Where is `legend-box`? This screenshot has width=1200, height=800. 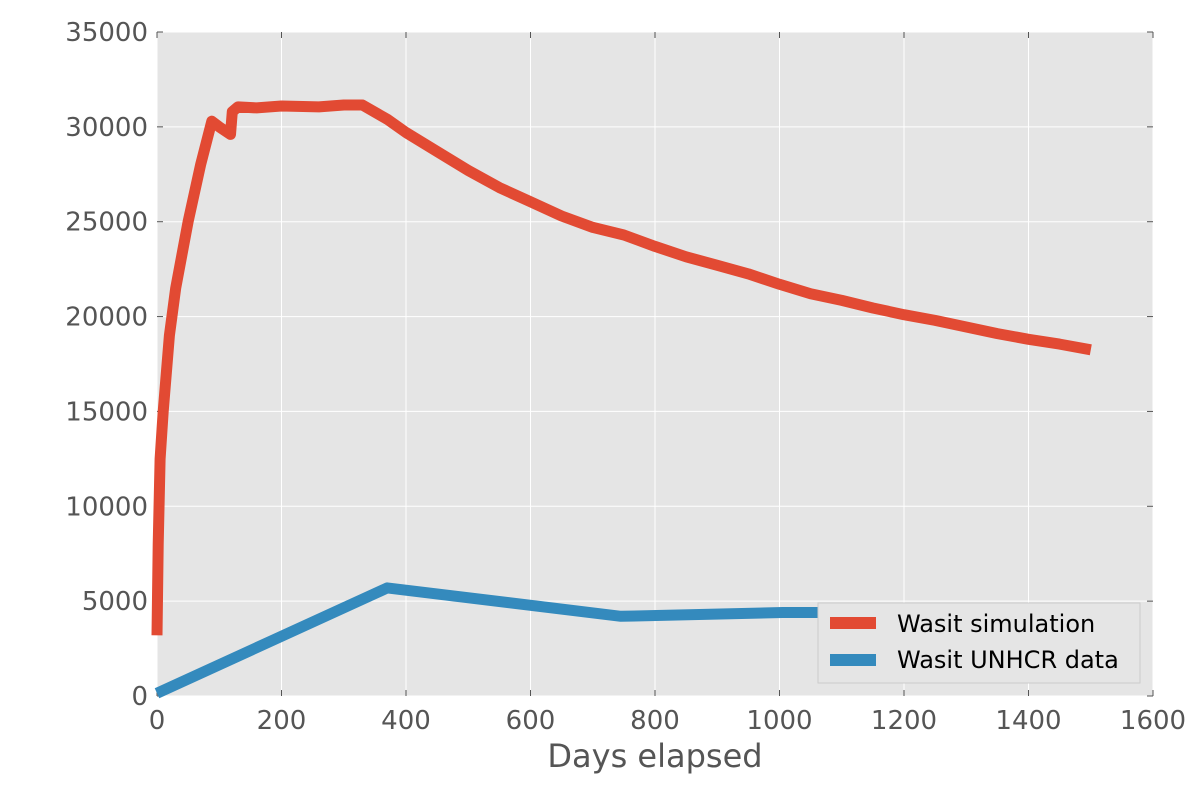 legend-box is located at coordinates (979, 643).